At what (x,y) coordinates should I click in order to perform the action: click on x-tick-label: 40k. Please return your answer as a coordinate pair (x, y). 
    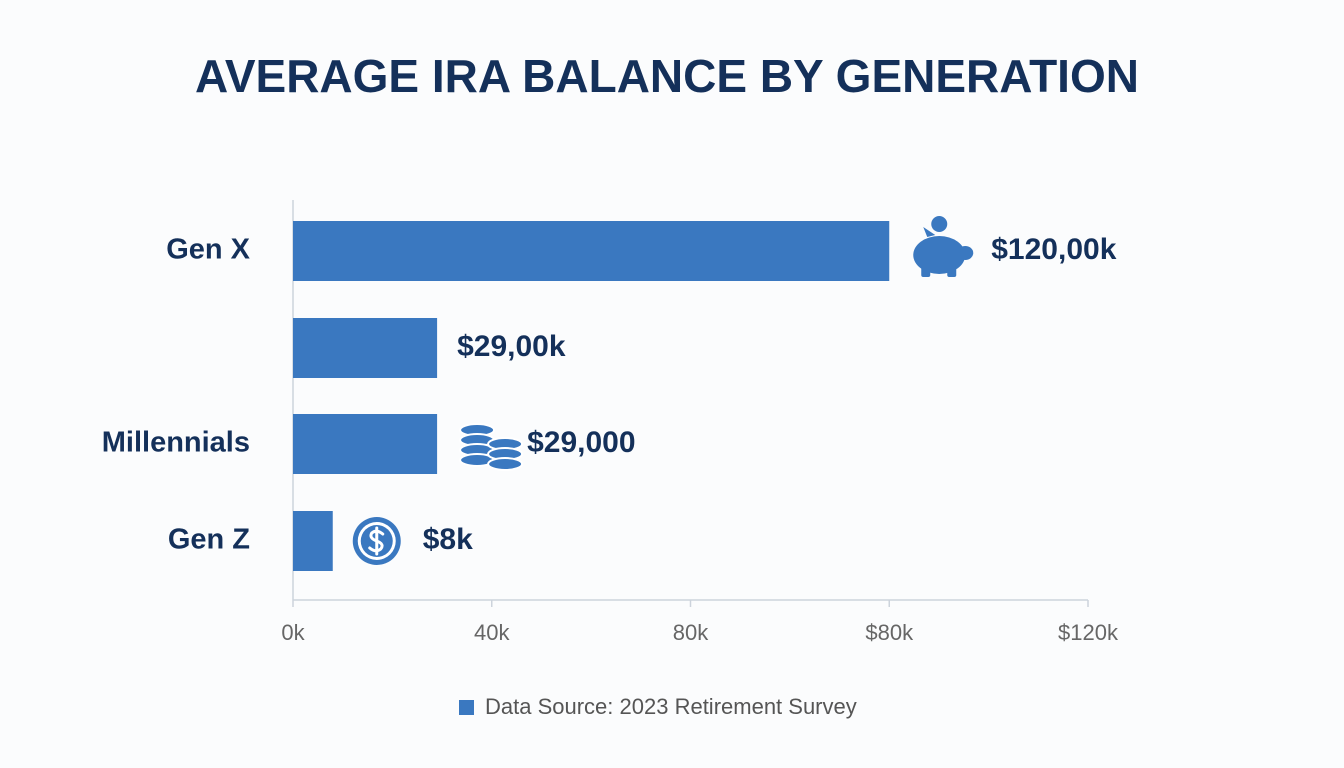
    Looking at the image, I should click on (492, 632).